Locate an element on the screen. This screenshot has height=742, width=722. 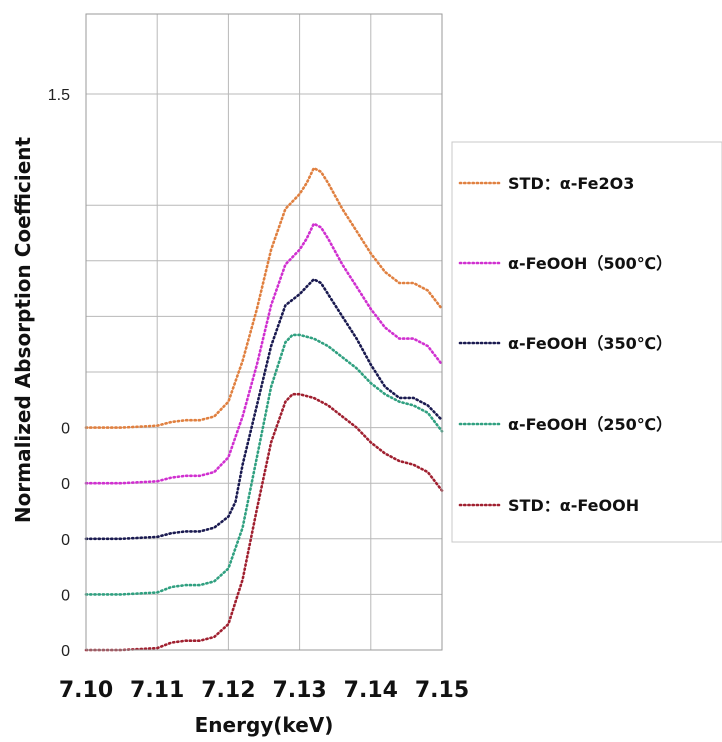
x-tick-label: 7.10 is located at coordinates (86, 690).